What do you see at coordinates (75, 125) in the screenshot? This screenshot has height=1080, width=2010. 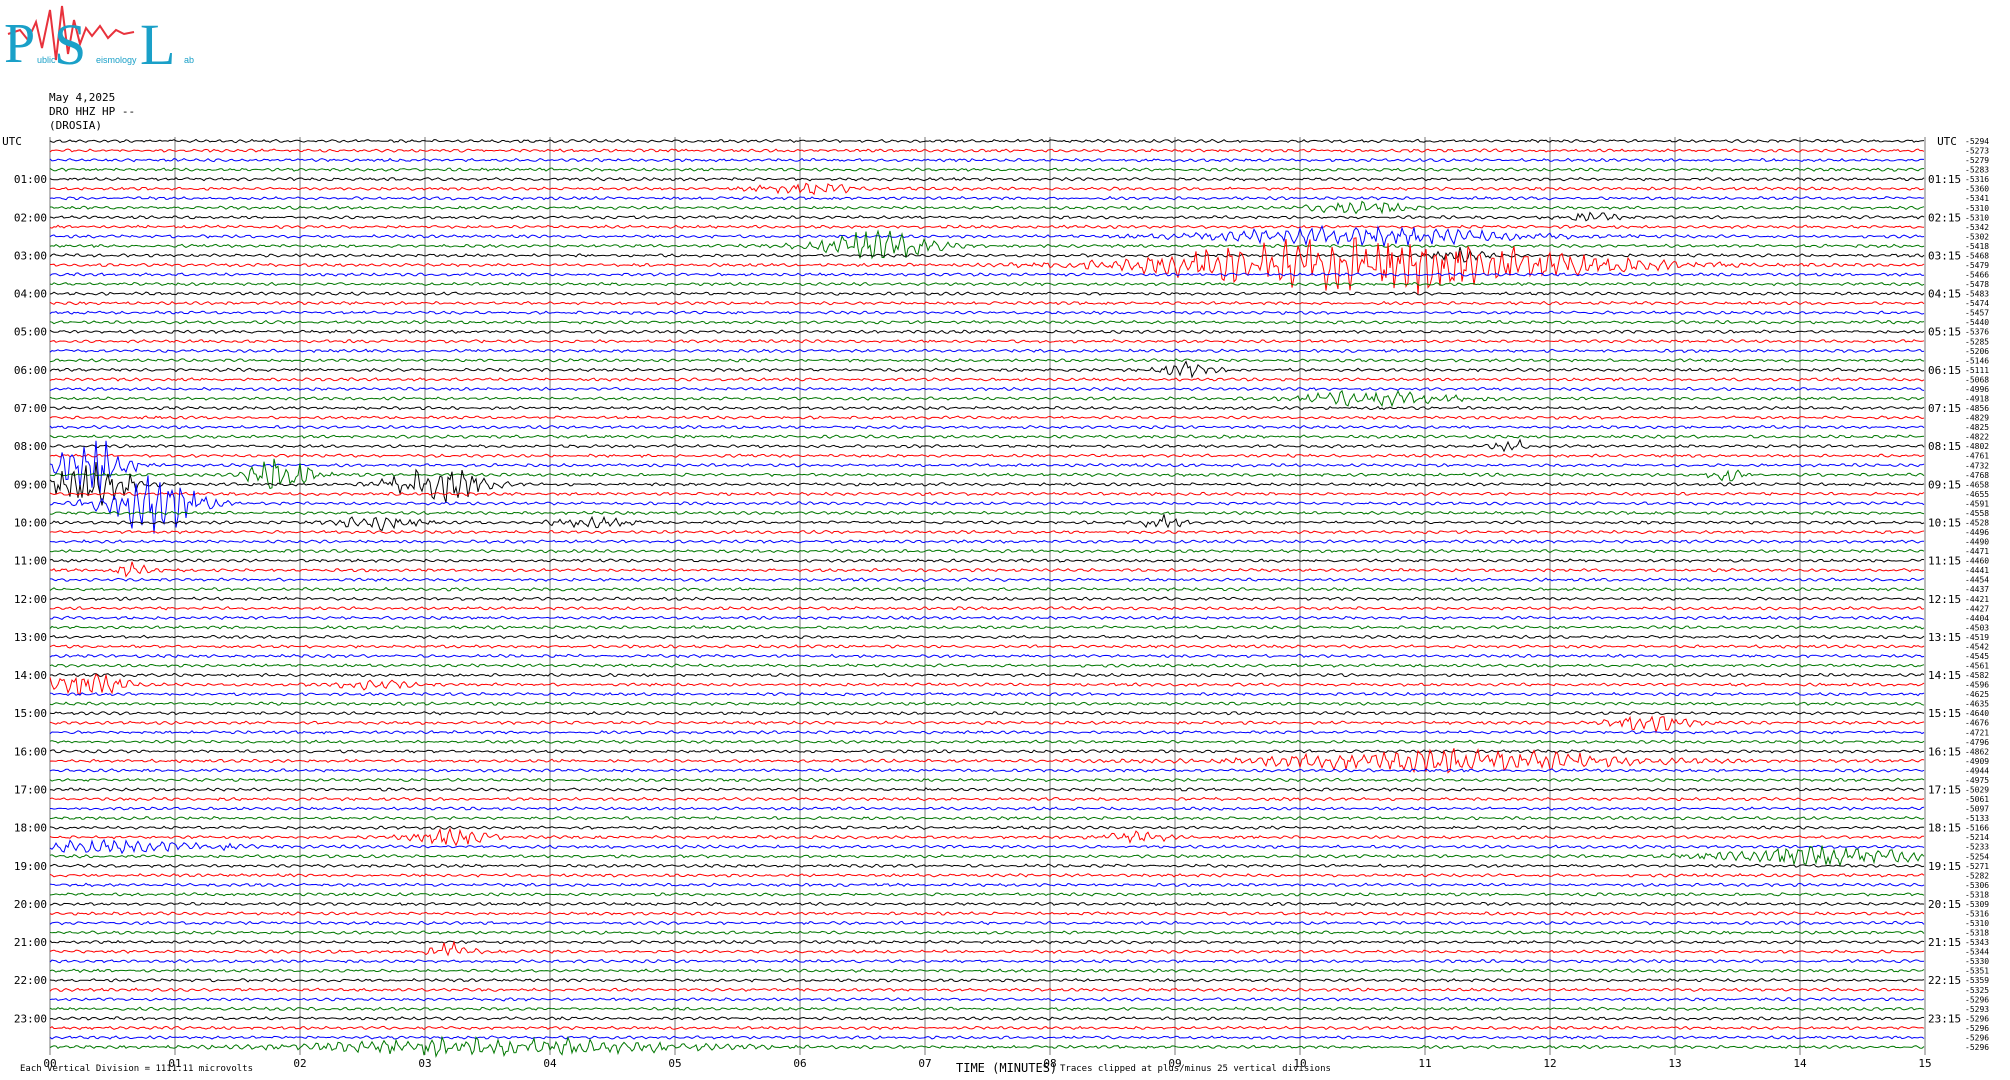 I see `header-location: (DROSIA)` at bounding box center [75, 125].